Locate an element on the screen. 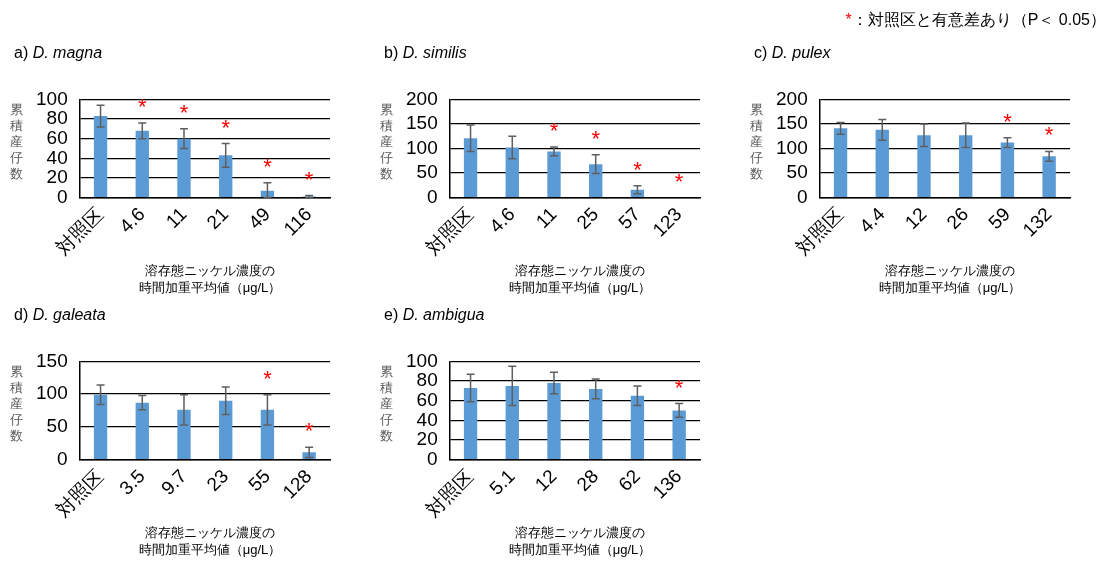 The width and height of the screenshot is (1114, 567). x-tick-label: 136 is located at coordinates (667, 484).